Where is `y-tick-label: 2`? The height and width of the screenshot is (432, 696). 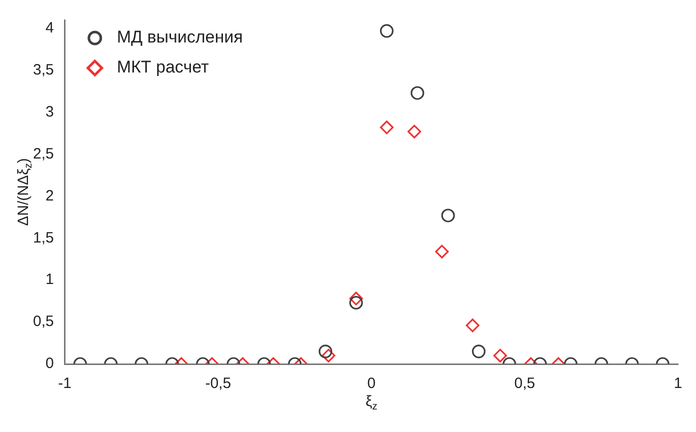 y-tick-label: 2 is located at coordinates (50, 195).